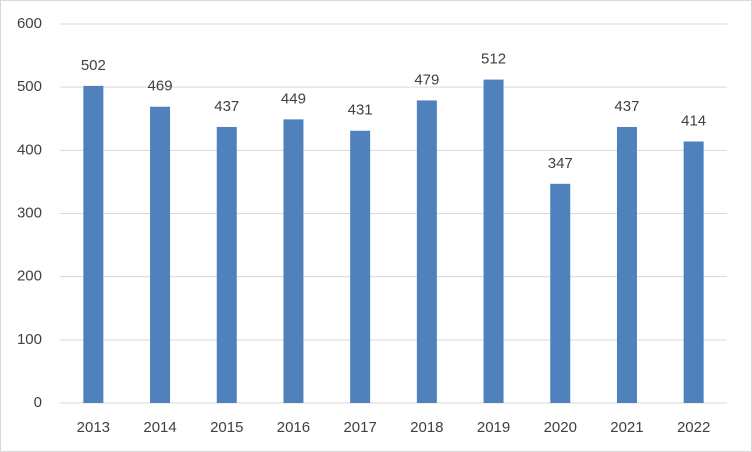 The width and height of the screenshot is (752, 452). What do you see at coordinates (493, 59) in the screenshot?
I see `data-label: 512` at bounding box center [493, 59].